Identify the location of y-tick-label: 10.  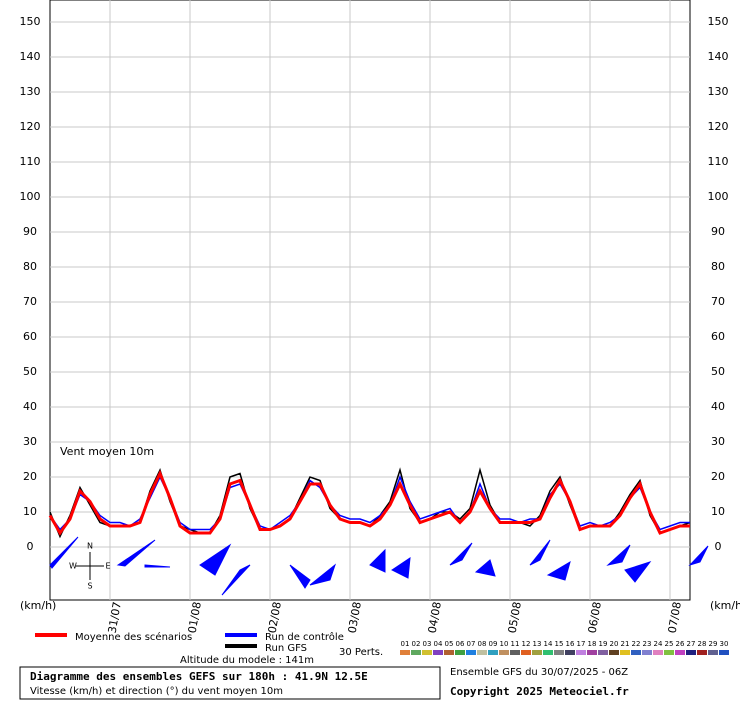
(30, 511).